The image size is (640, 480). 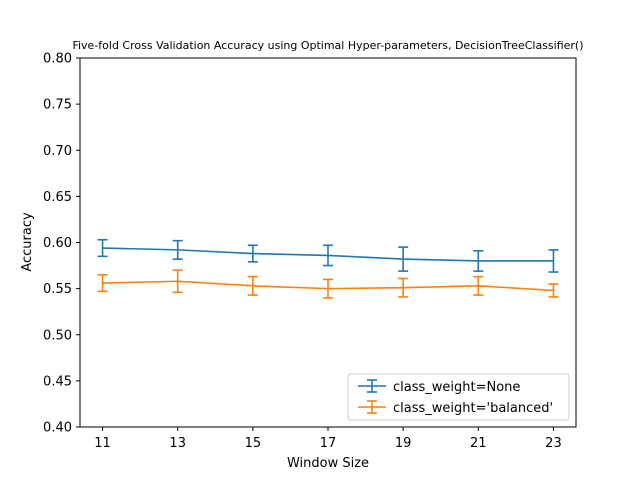 I want to click on y-tick-label: 0.45, so click(x=57, y=381).